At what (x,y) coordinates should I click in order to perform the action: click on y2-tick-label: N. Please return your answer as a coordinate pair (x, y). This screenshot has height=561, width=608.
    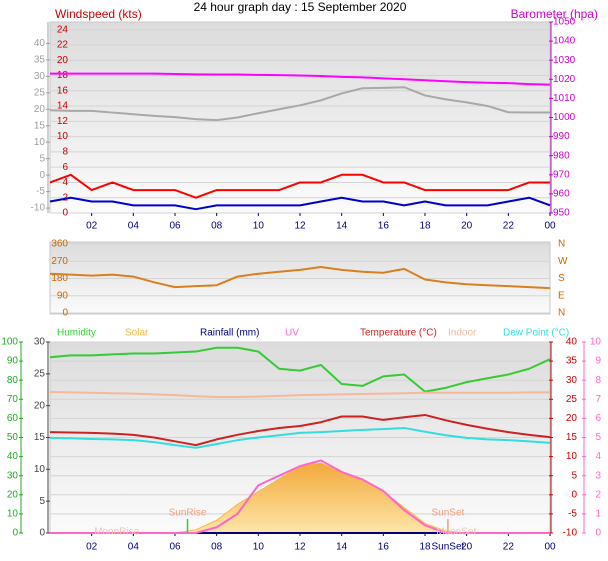
    Looking at the image, I should click on (561, 313).